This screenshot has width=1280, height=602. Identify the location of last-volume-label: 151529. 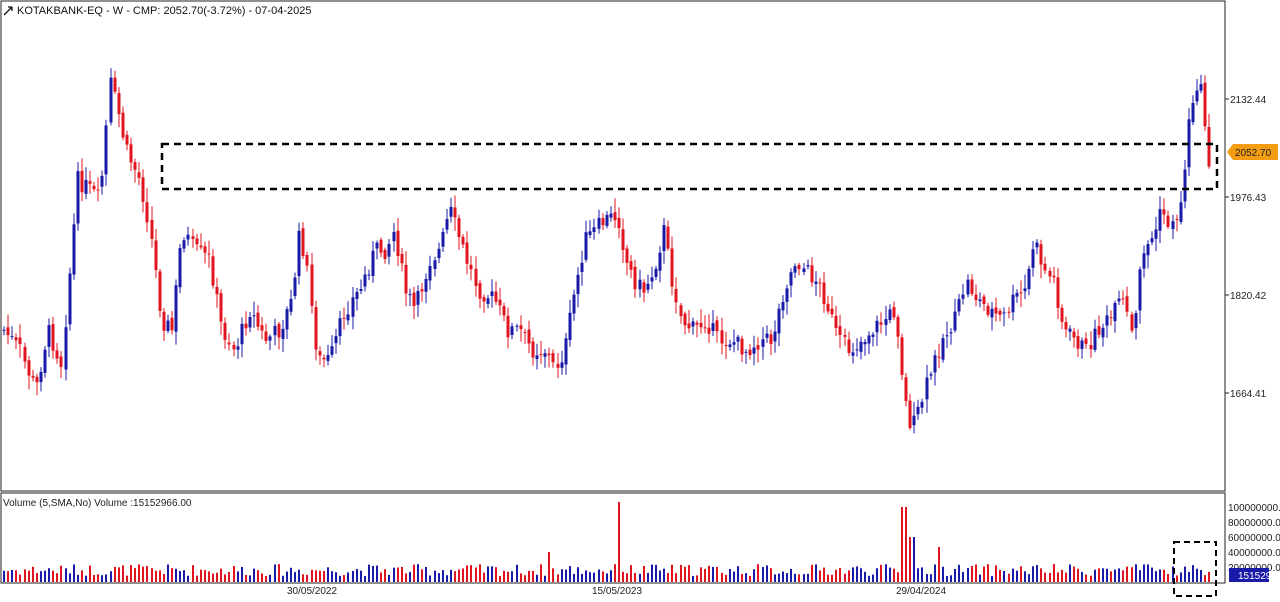
(1255, 576).